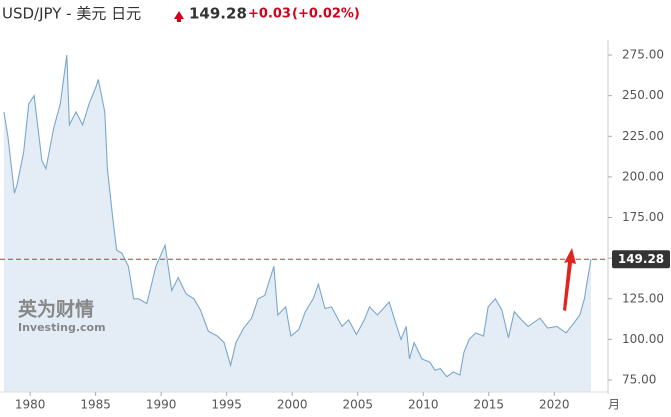 The height and width of the screenshot is (417, 671). Describe the element at coordinates (357, 405) in the screenshot. I see `x-tick-label: 2005` at that location.